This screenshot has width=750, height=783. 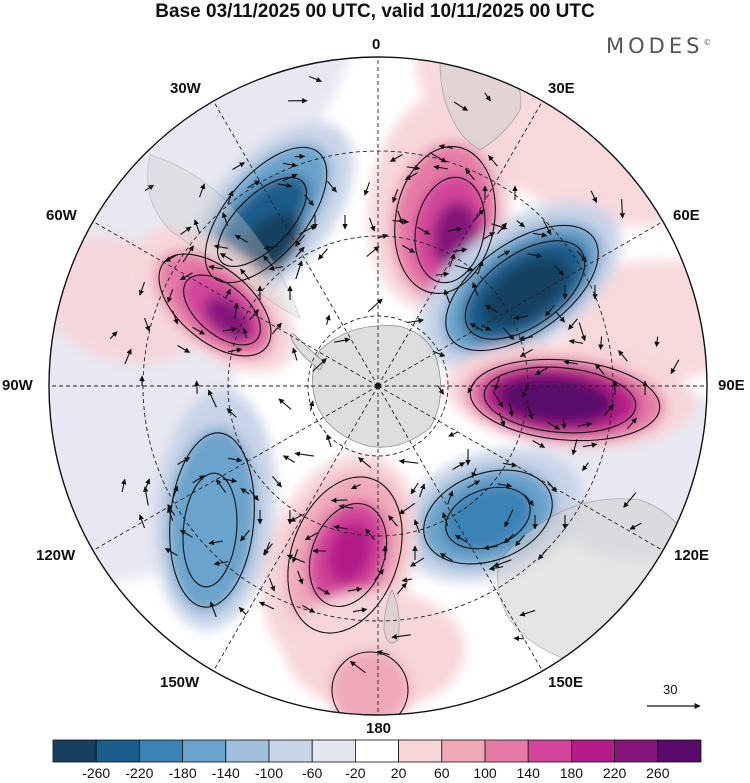 I want to click on colorbar-tick-label: -180, so click(x=182, y=773).